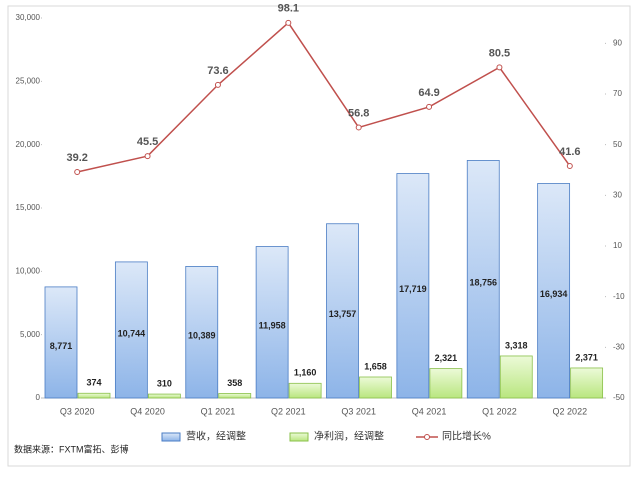 The image size is (640, 485). I want to click on y-tick-label: 30,000, so click(28, 17).